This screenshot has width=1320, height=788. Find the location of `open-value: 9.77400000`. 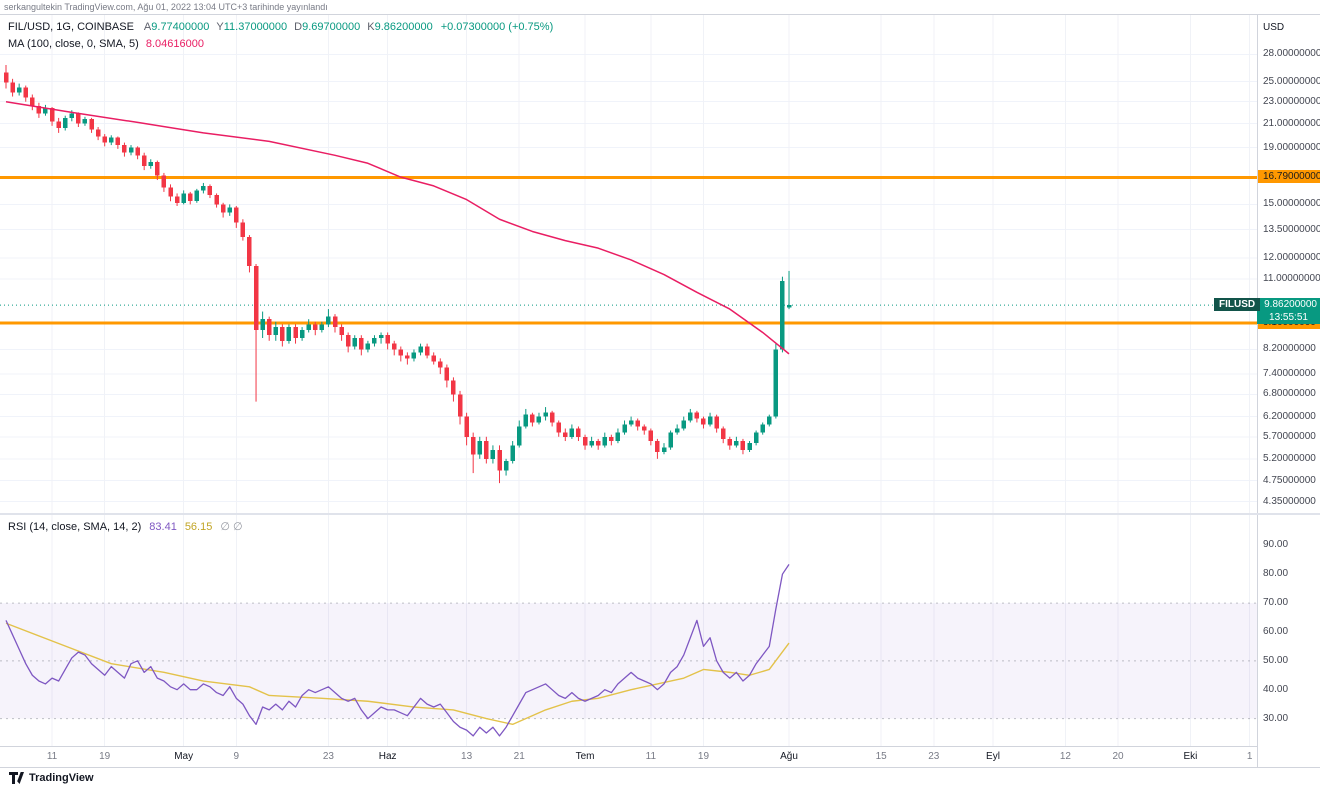

open-value: 9.77400000 is located at coordinates (180, 26).